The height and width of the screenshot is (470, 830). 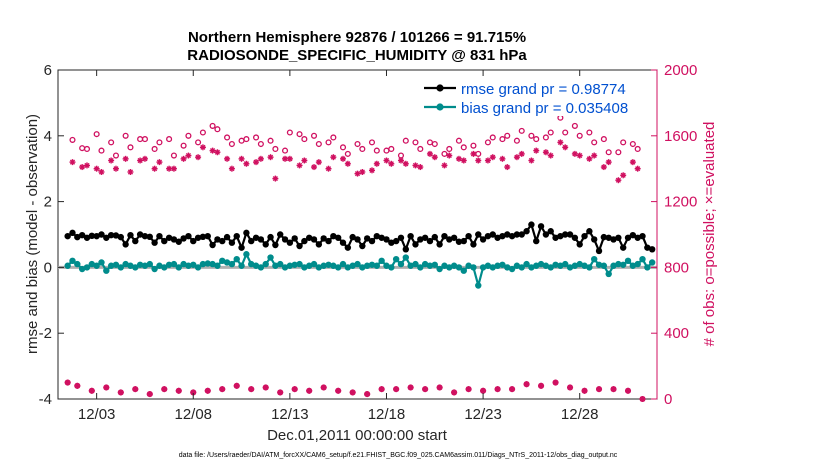 What do you see at coordinates (440, 107) in the screenshot?
I see `legend-bias-marker` at bounding box center [440, 107].